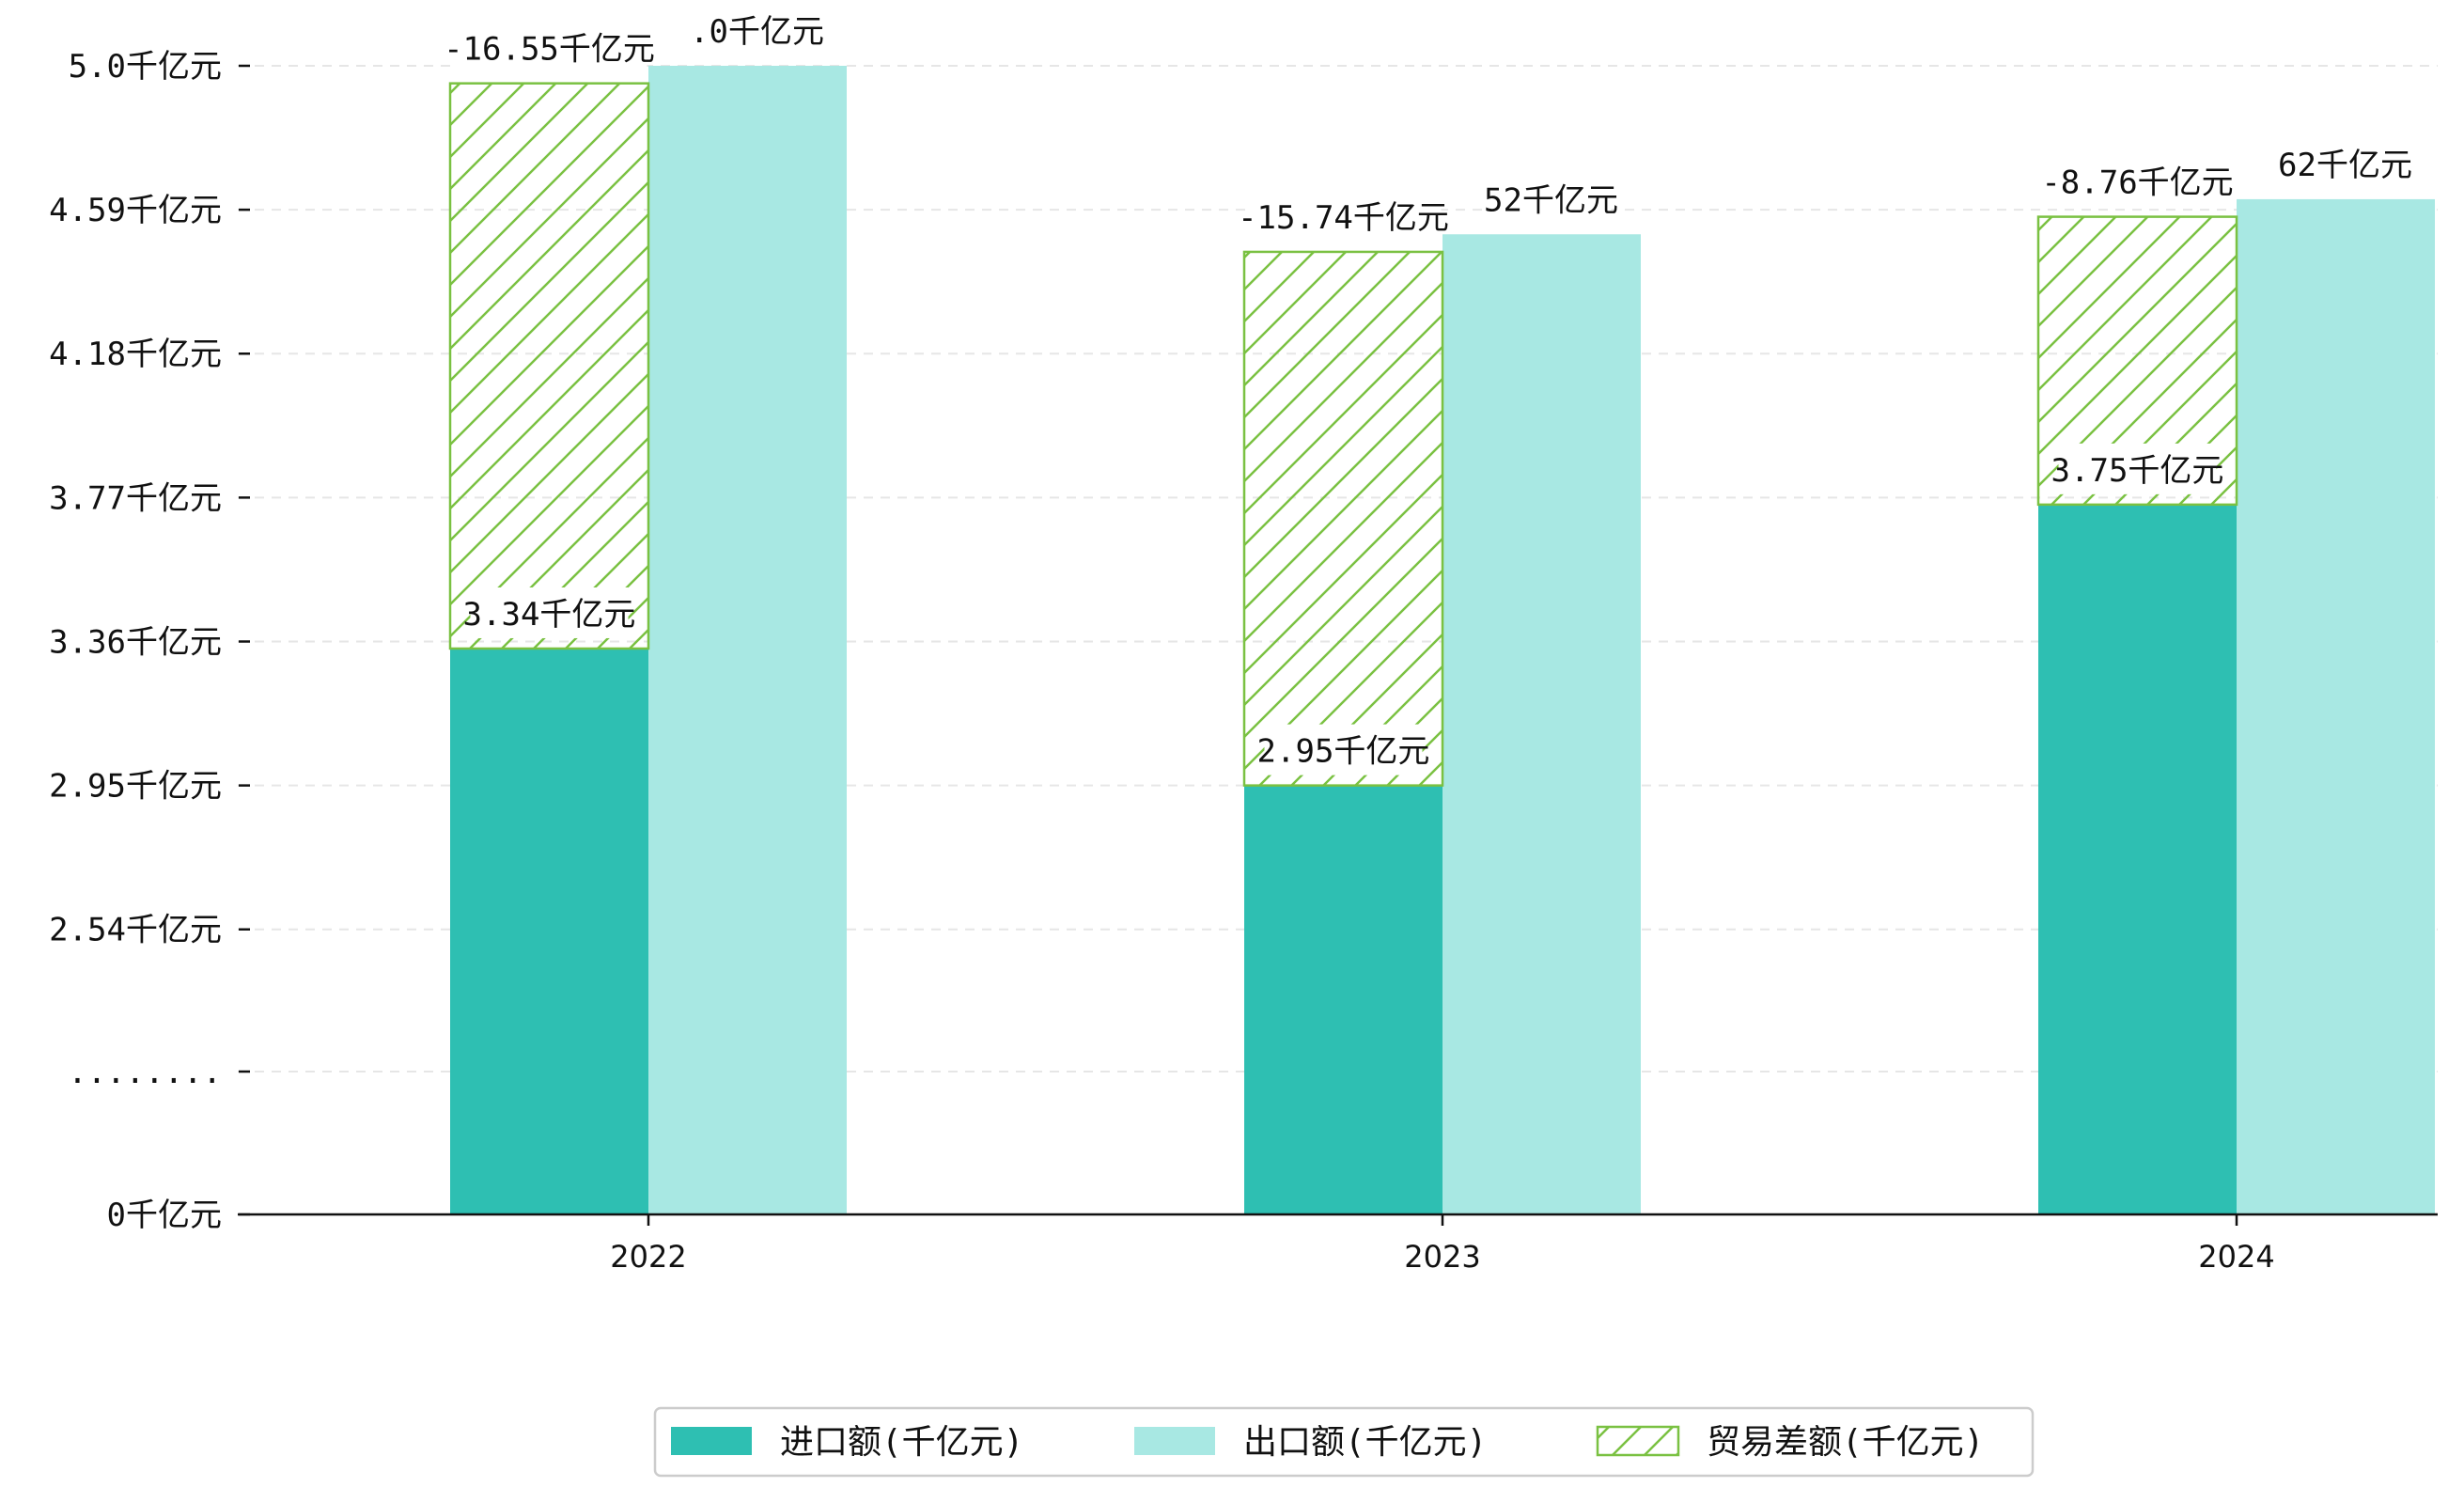  I want to click on balance-data-label: -15.74千亿元, so click(1343, 218).